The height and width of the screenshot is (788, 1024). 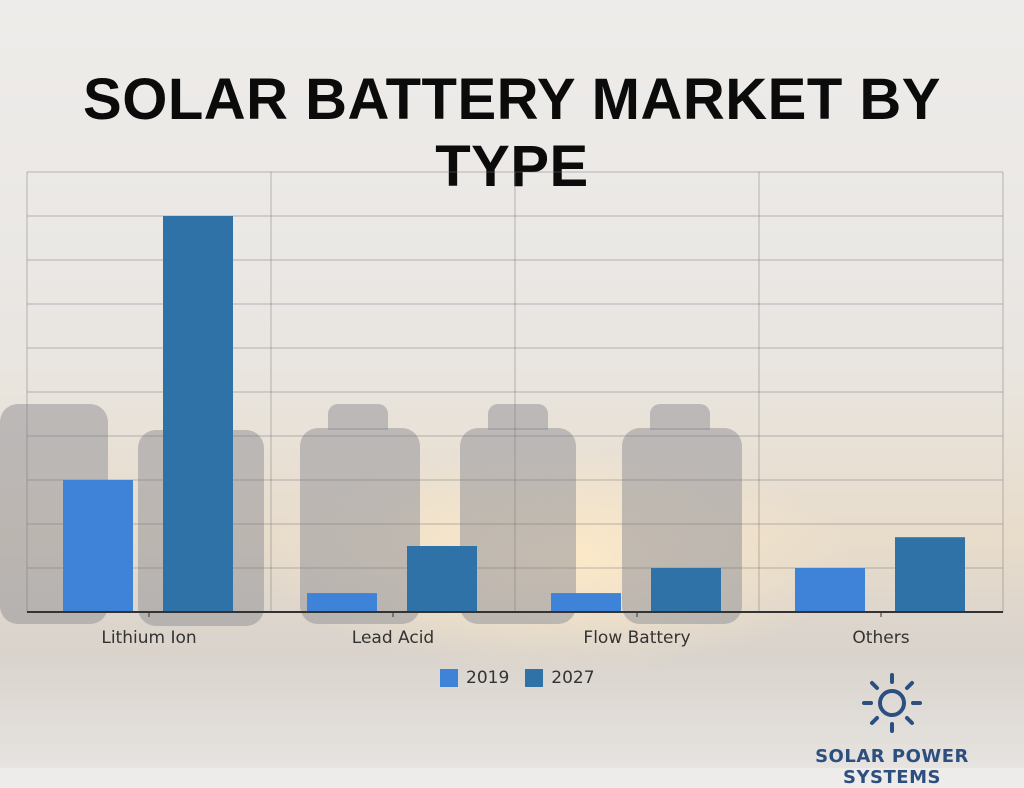 What do you see at coordinates (686, 590) in the screenshot?
I see `bar-2027-flow-battery` at bounding box center [686, 590].